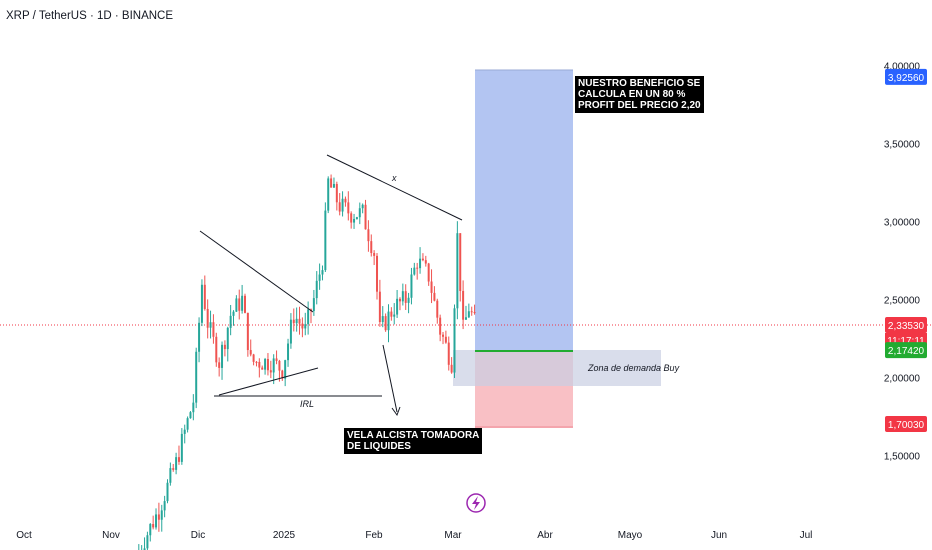 The image size is (932, 550). What do you see at coordinates (394, 187) in the screenshot?
I see `trendline-upper-right` at bounding box center [394, 187].